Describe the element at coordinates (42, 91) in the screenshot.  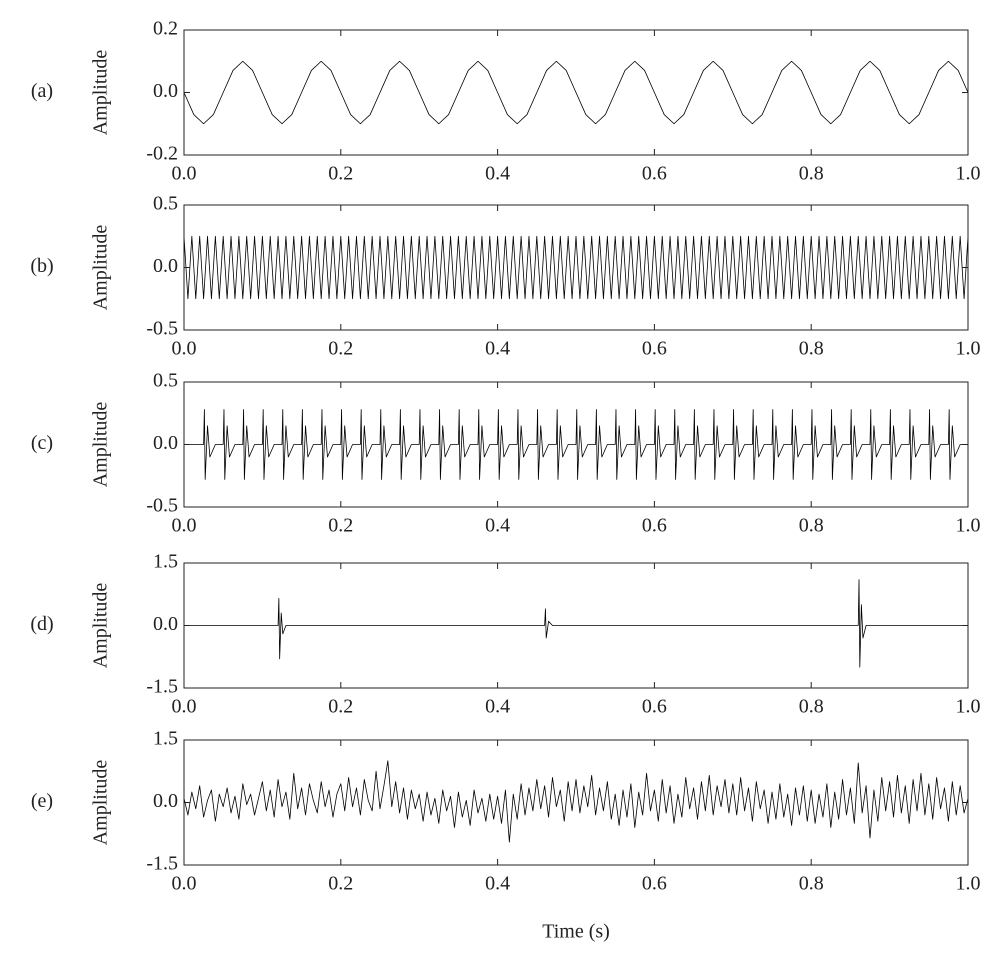
I see `panel-label: (a)` at that location.